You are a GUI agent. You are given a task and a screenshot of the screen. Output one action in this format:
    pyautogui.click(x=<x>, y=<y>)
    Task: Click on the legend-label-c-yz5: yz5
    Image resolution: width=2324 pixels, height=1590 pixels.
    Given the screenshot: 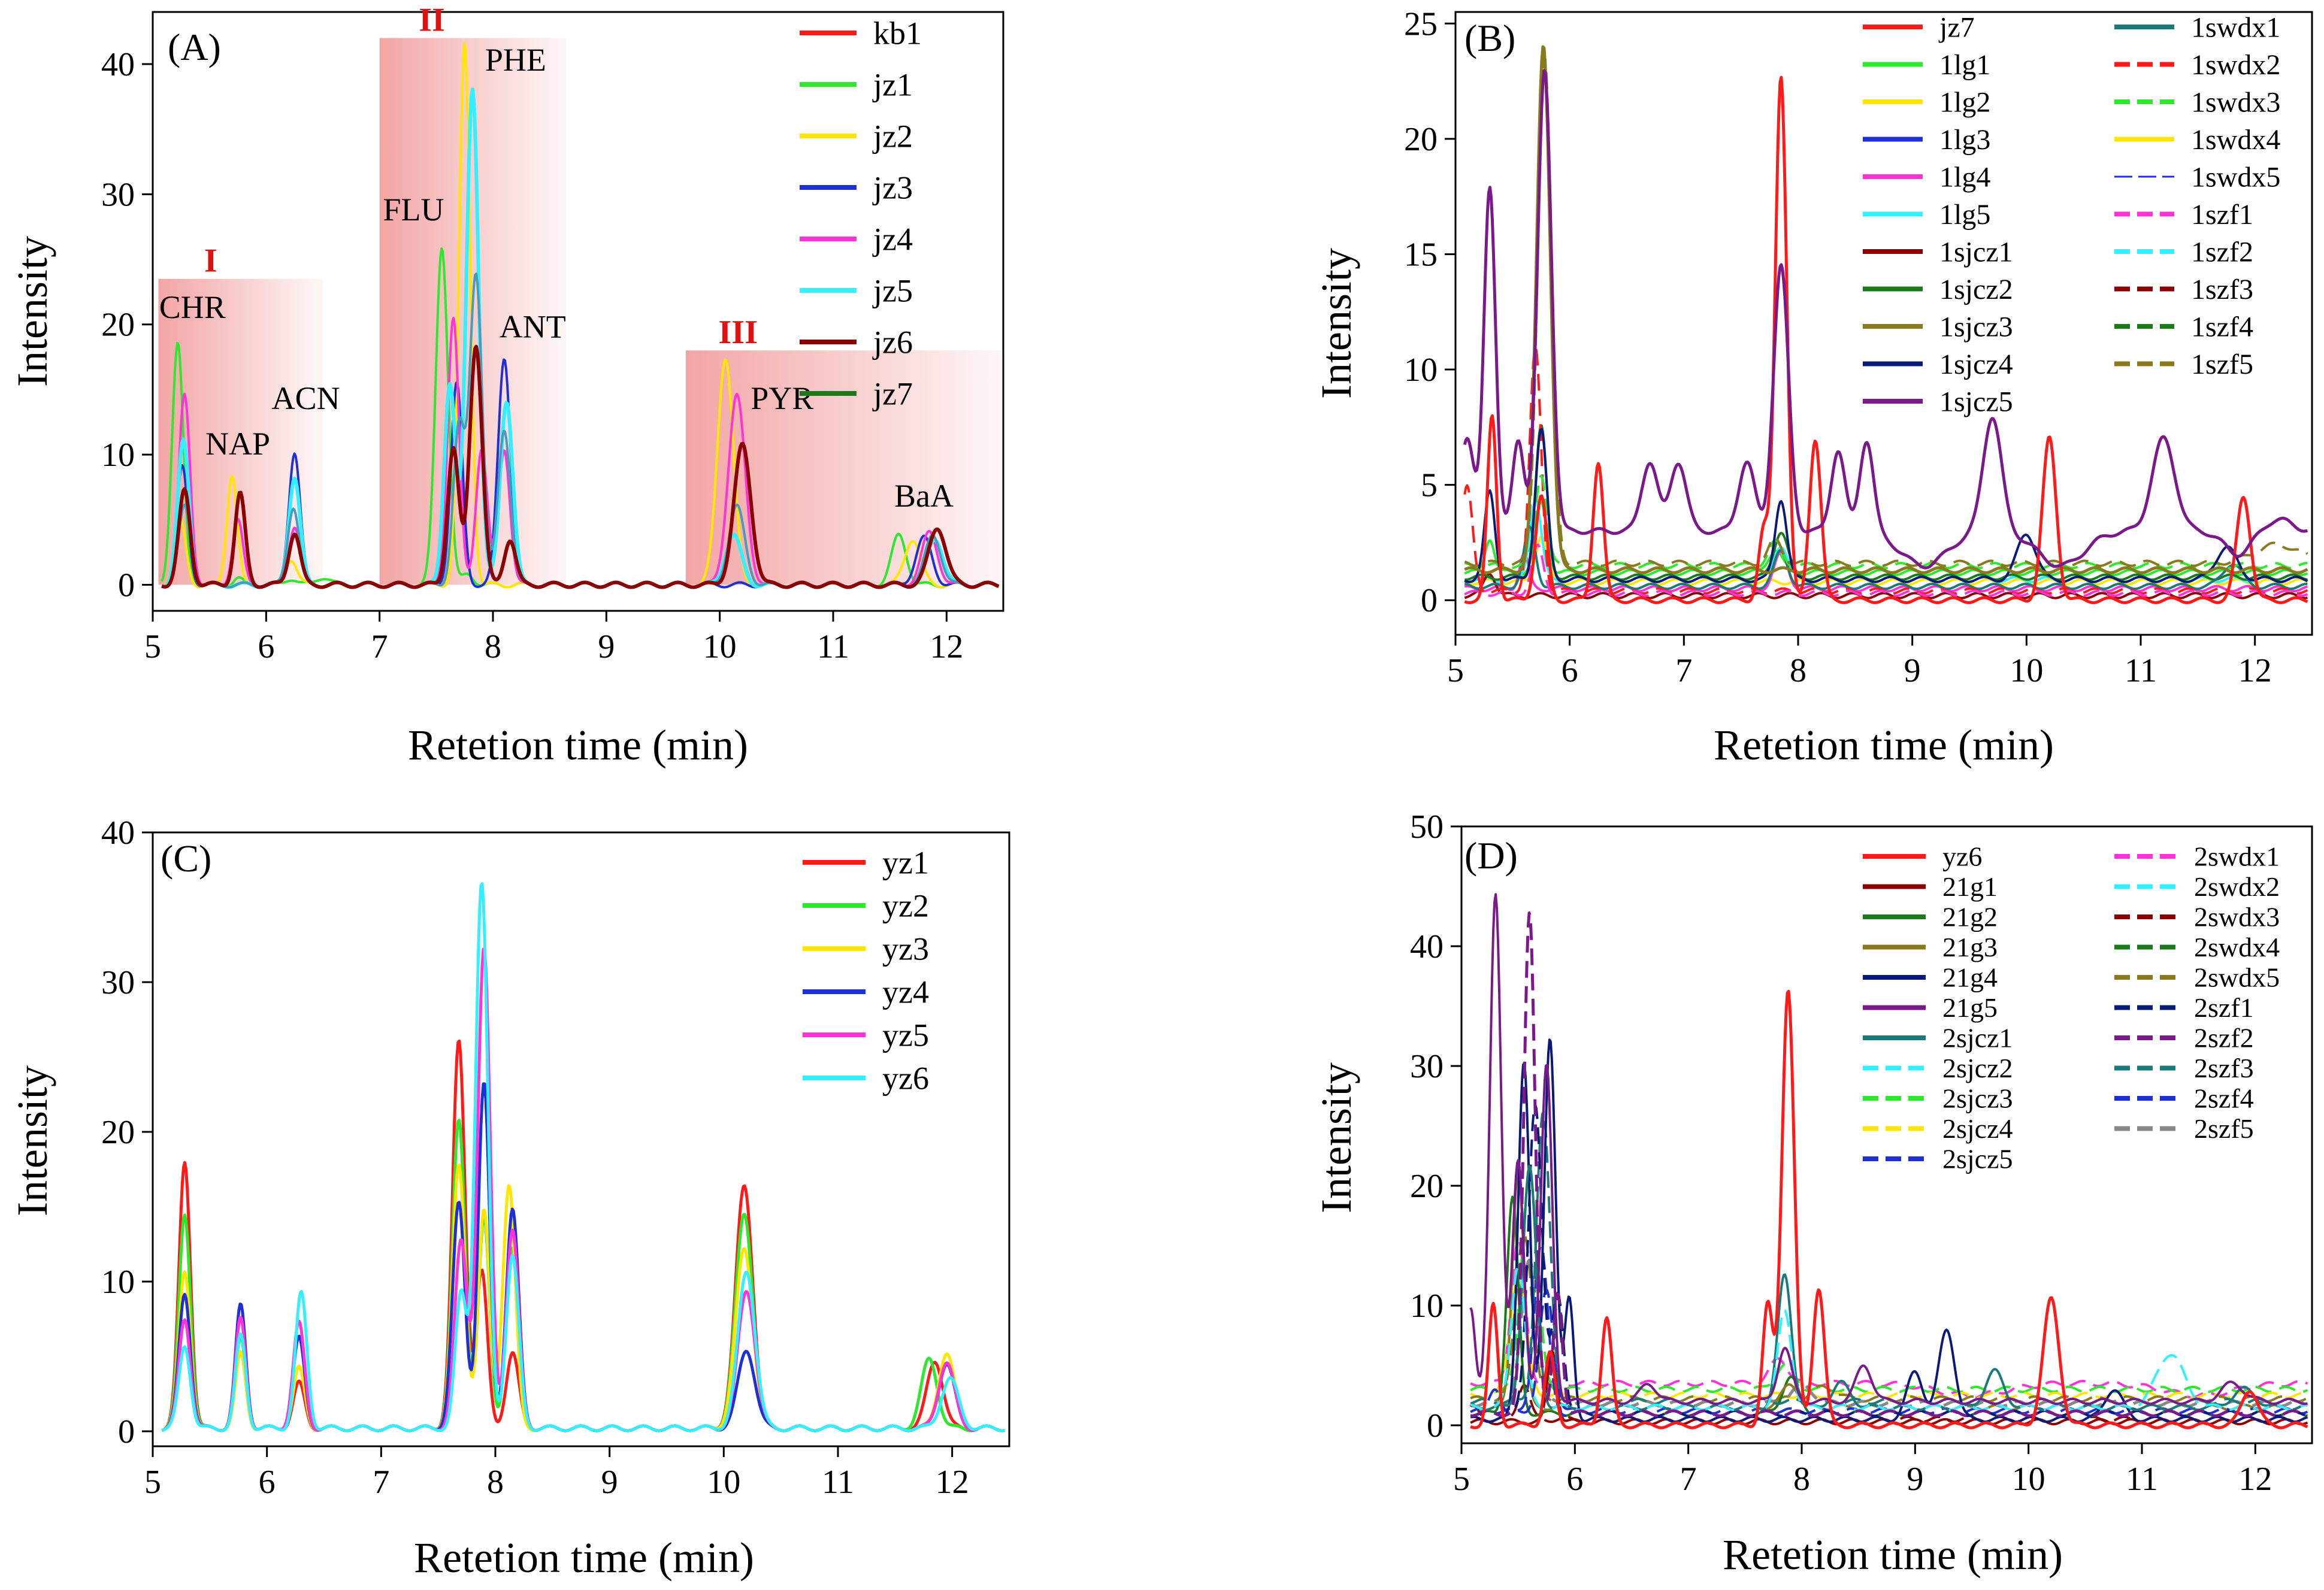 What is the action you would take?
    pyautogui.click(x=905, y=1035)
    